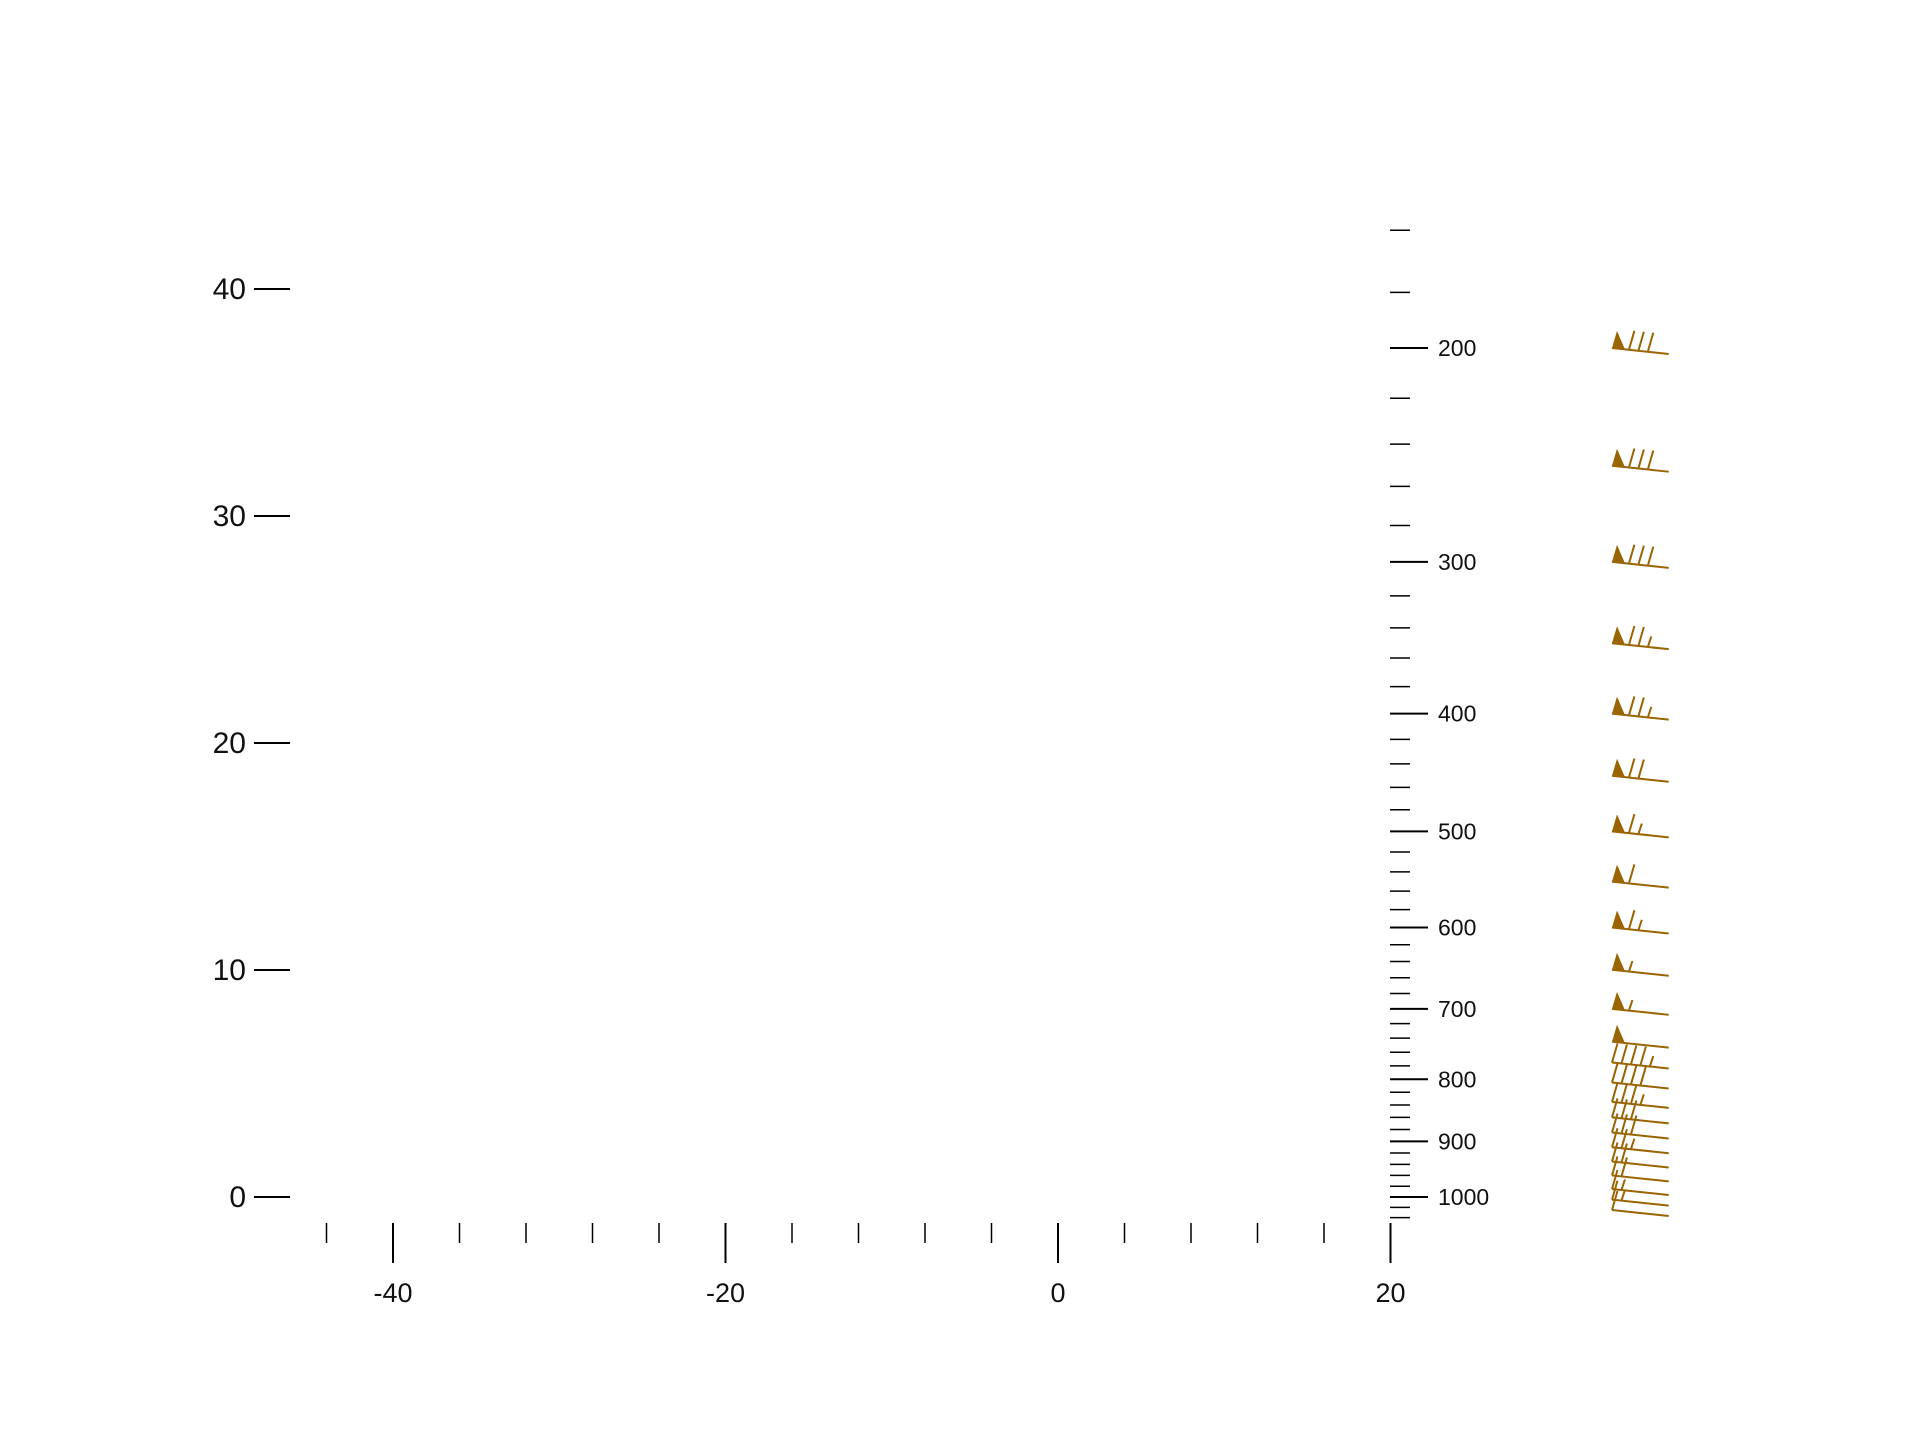 The height and width of the screenshot is (1440, 1920). Describe the element at coordinates (1457, 831) in the screenshot. I see `pressure-tick-label: 500` at that location.